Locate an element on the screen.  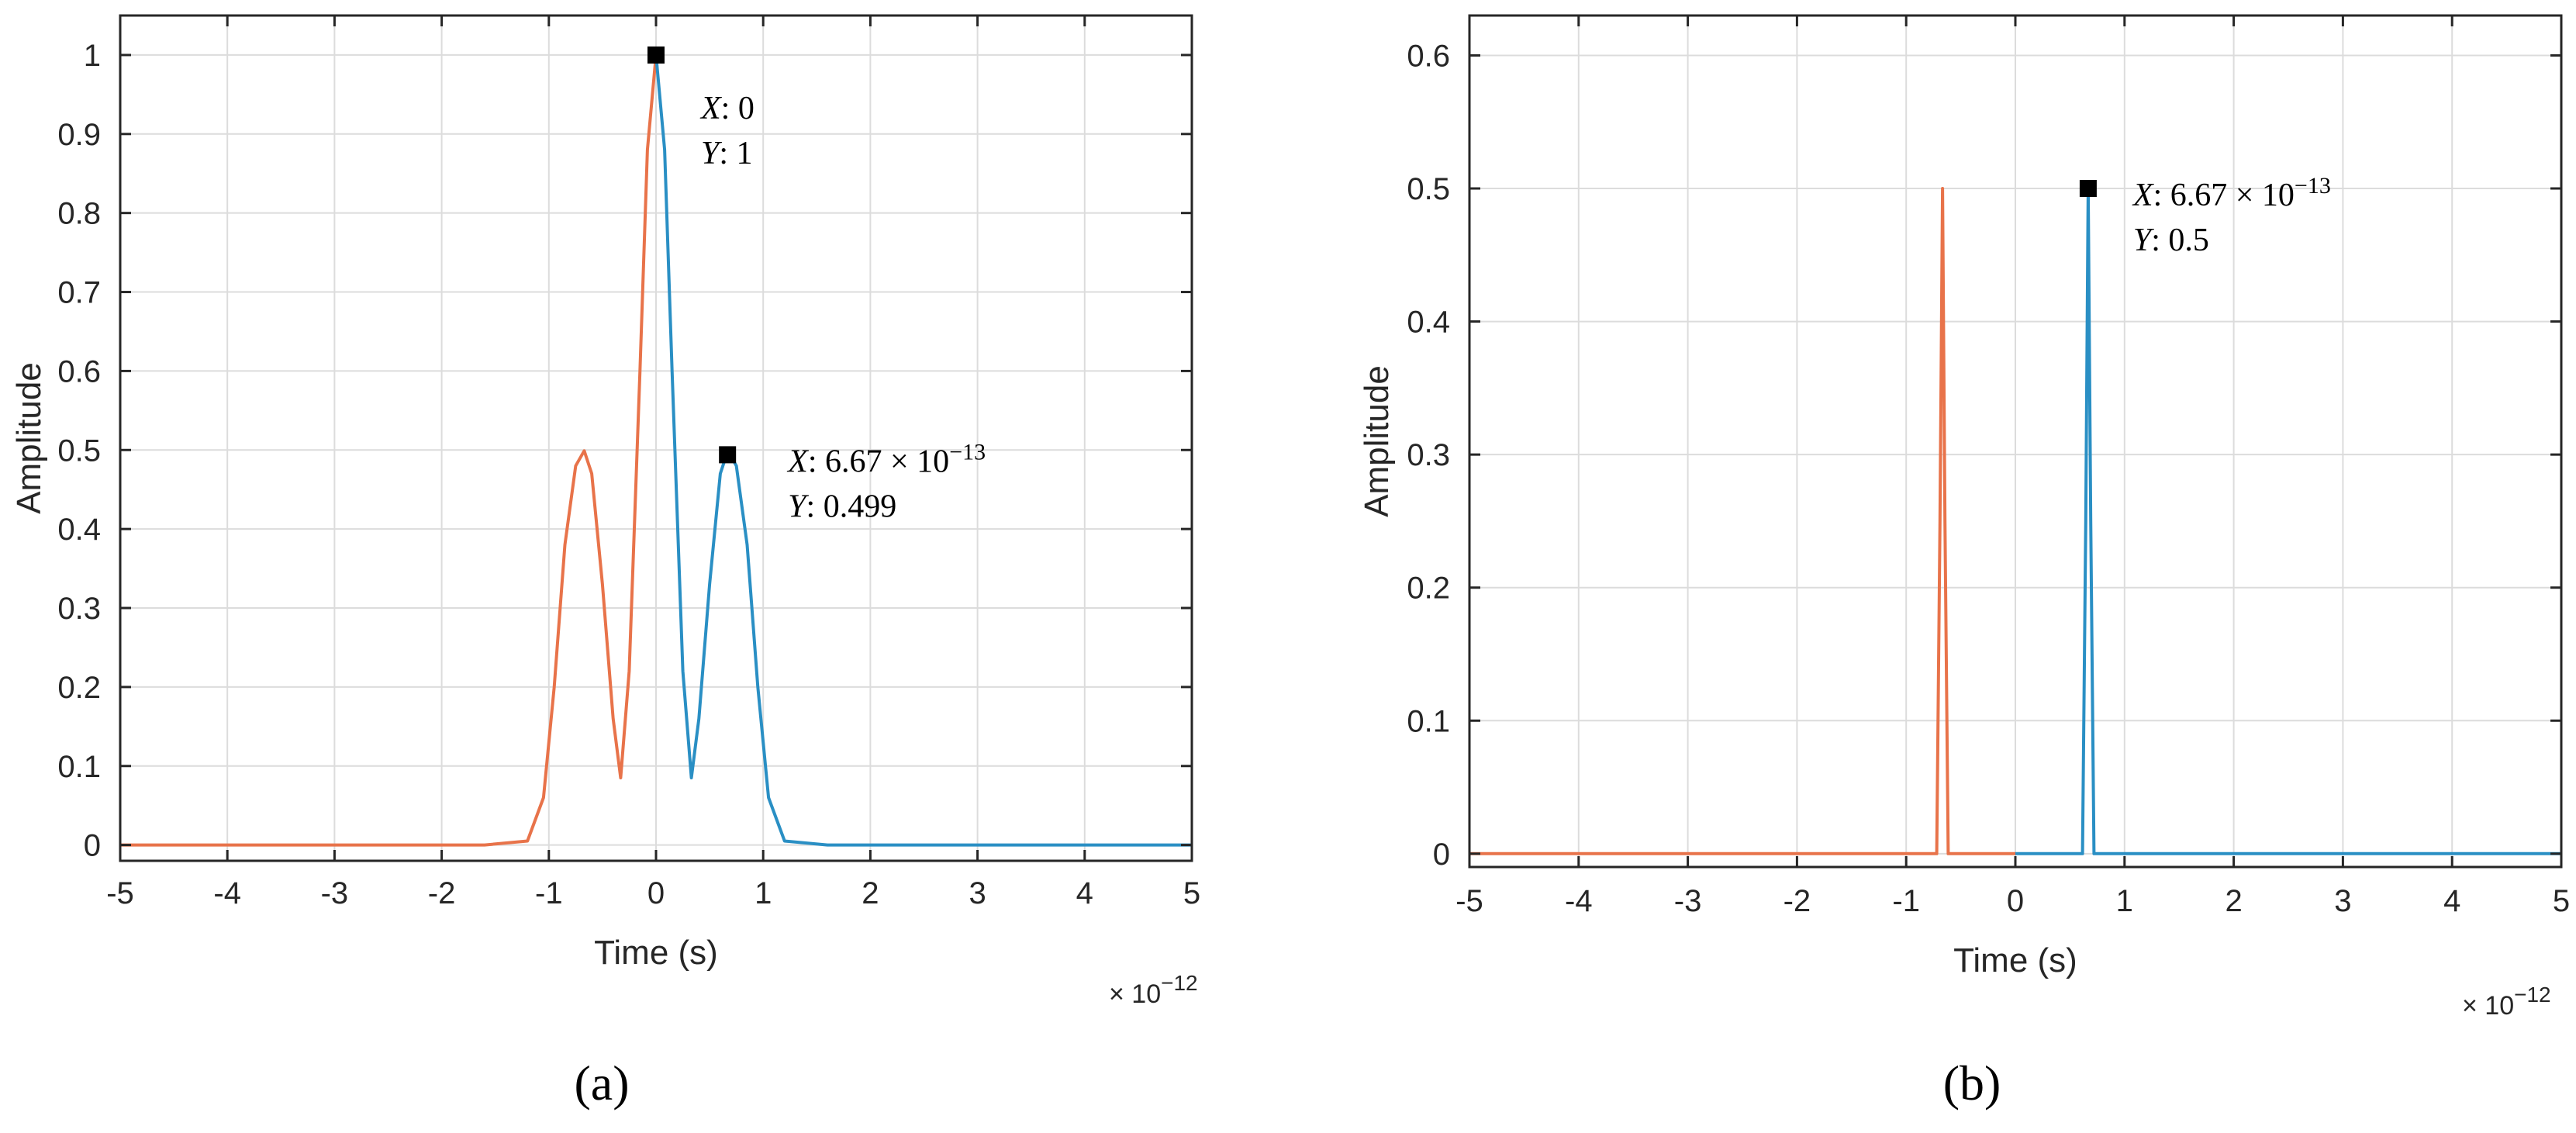
y-tick-label: 0.7 is located at coordinates (79, 293).